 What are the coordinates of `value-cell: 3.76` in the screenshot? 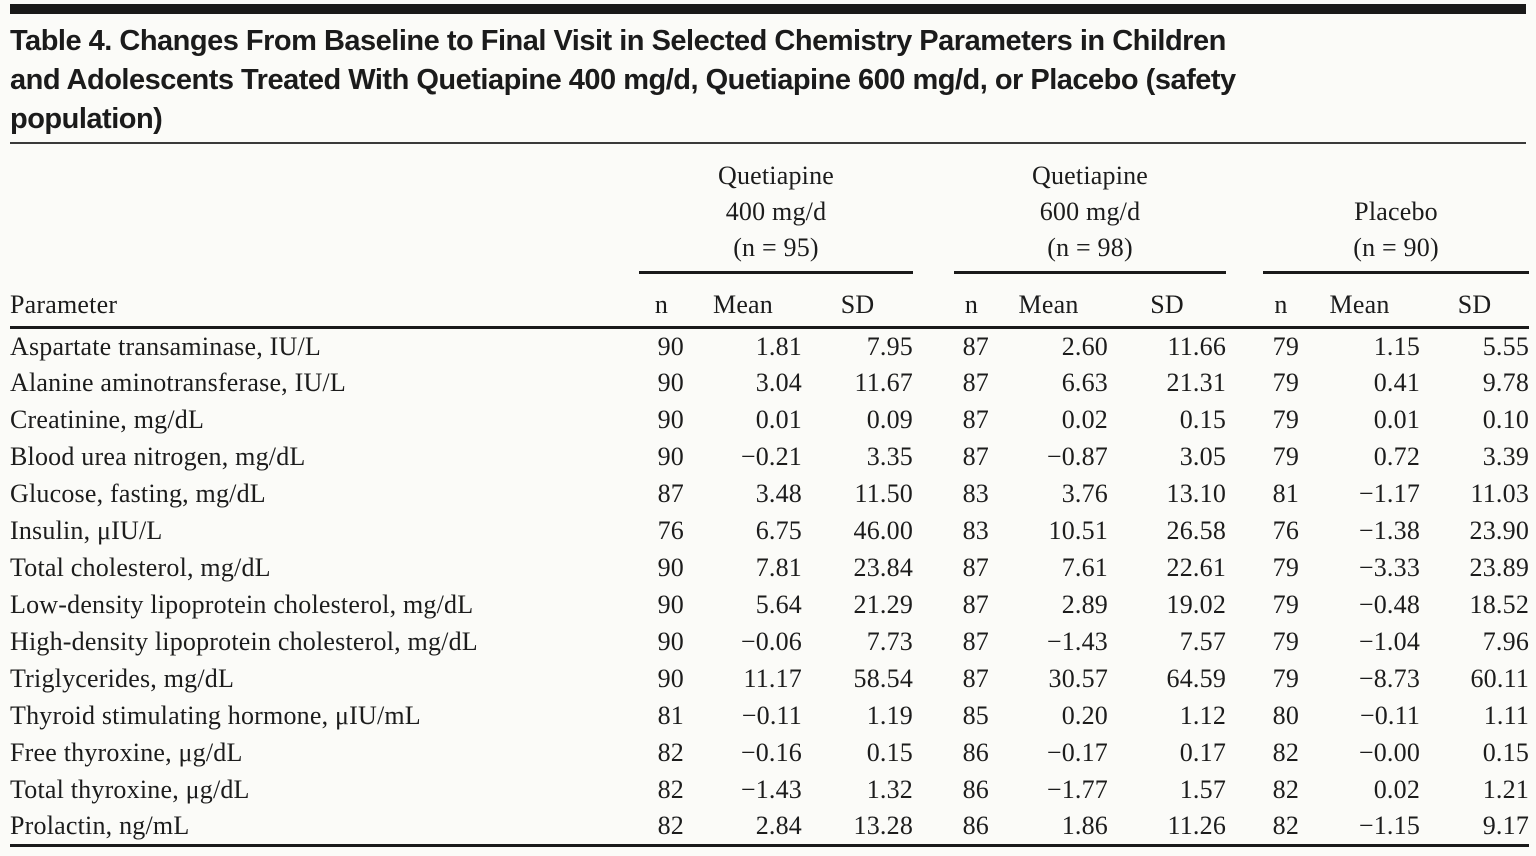 It's located at (1085, 493).